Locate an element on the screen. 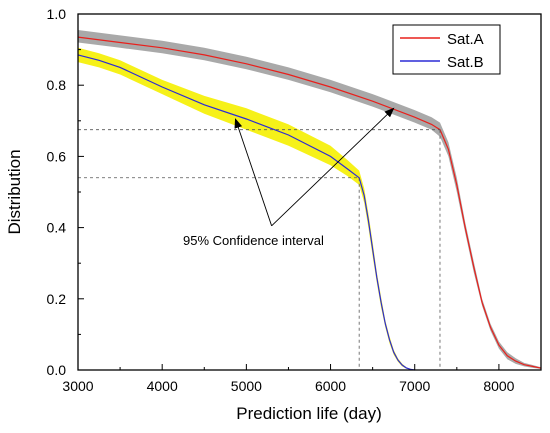 The width and height of the screenshot is (550, 433). x-tick-label-8000: 8000 is located at coordinates (498, 386).